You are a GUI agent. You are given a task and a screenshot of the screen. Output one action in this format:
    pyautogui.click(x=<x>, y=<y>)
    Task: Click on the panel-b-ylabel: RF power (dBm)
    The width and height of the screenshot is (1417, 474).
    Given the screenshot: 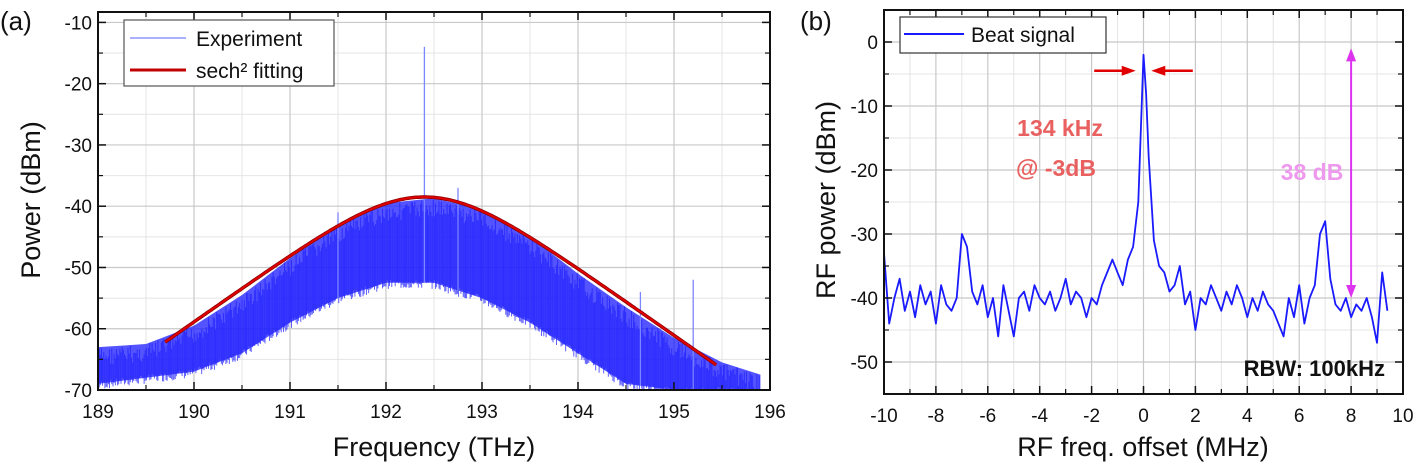 What is the action you would take?
    pyautogui.click(x=826, y=200)
    